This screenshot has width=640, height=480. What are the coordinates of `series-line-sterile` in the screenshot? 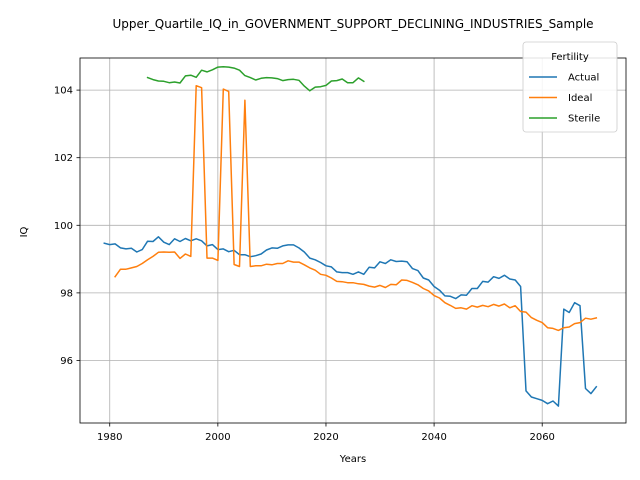 It's located at (255, 79).